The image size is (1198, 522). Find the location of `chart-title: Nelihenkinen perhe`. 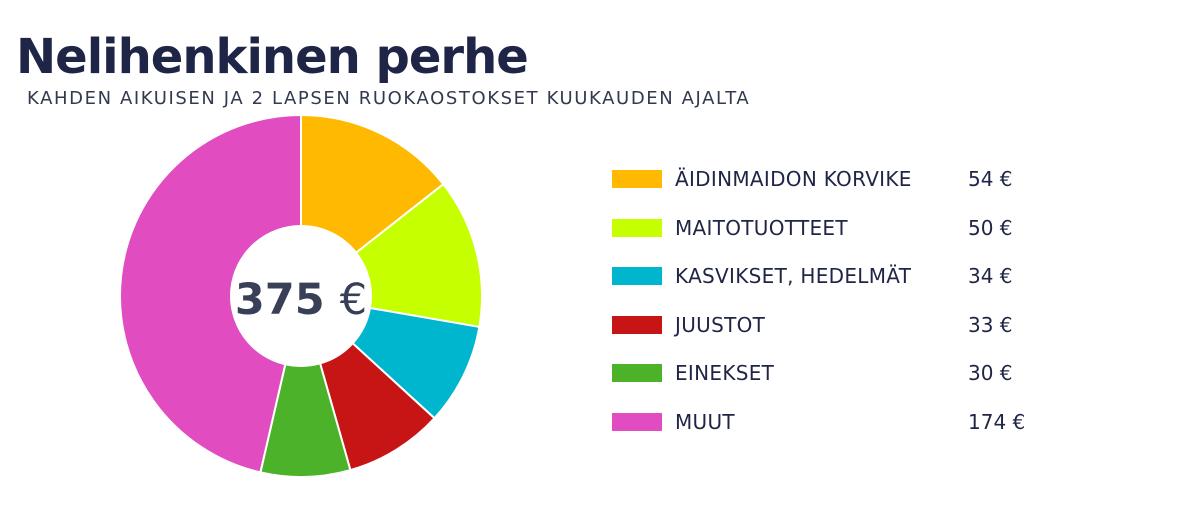

chart-title: Nelihenkinen perhe is located at coordinates (272, 57).